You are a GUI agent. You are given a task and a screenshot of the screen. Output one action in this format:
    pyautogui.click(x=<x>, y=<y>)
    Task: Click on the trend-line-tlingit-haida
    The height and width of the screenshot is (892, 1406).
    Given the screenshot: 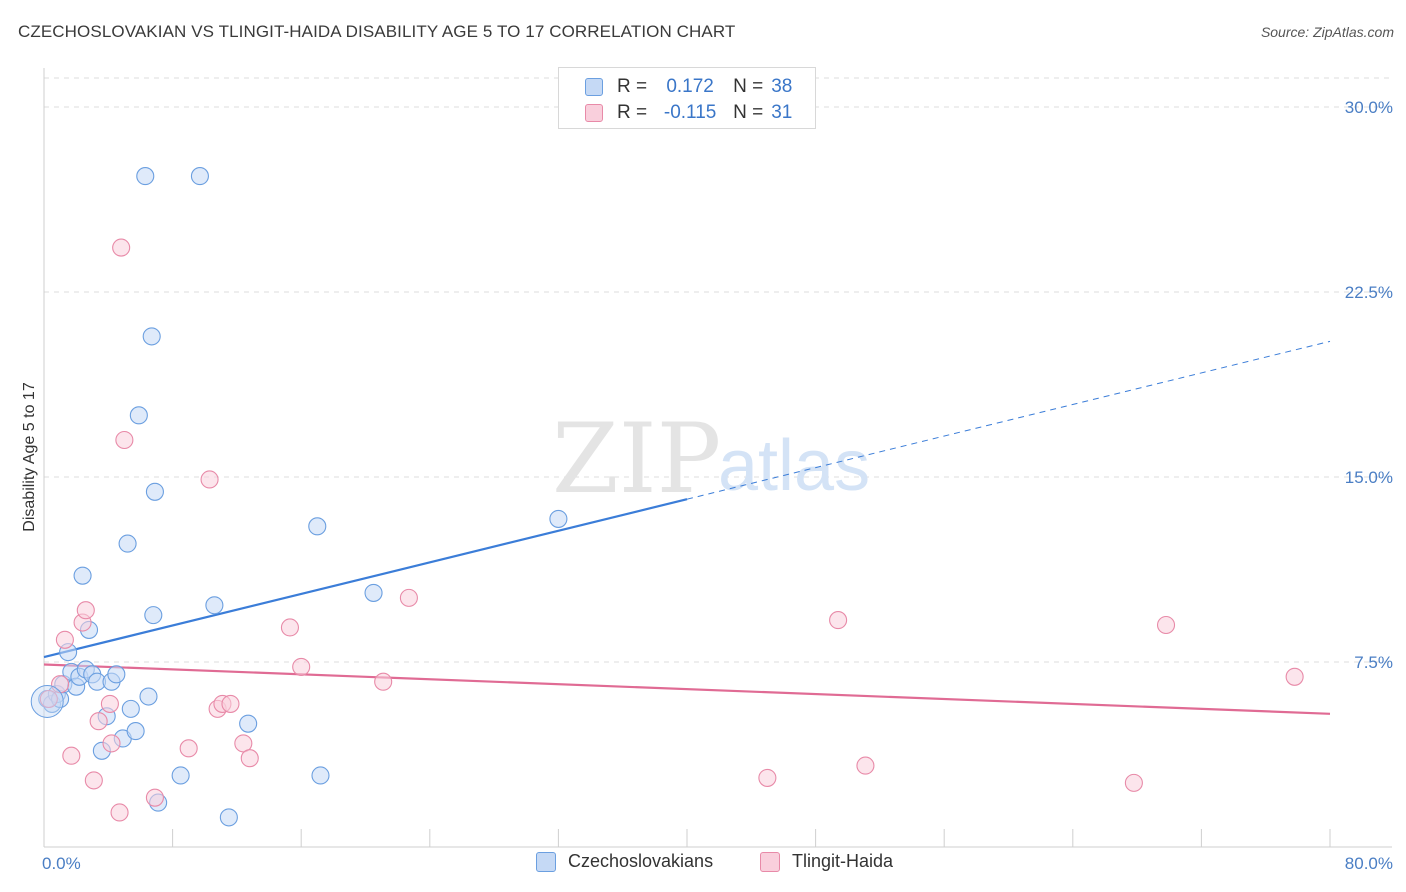 What is the action you would take?
    pyautogui.click(x=687, y=689)
    